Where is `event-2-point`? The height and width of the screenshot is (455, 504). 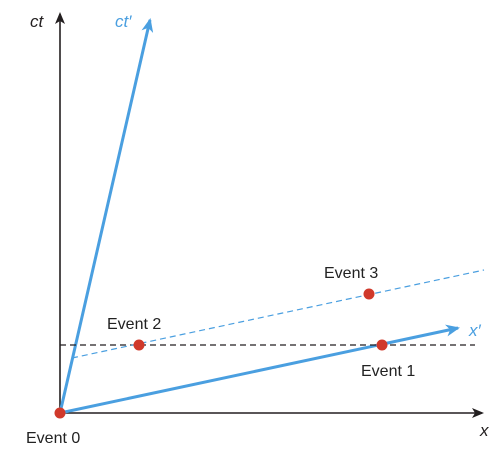
event-2-point is located at coordinates (139, 345).